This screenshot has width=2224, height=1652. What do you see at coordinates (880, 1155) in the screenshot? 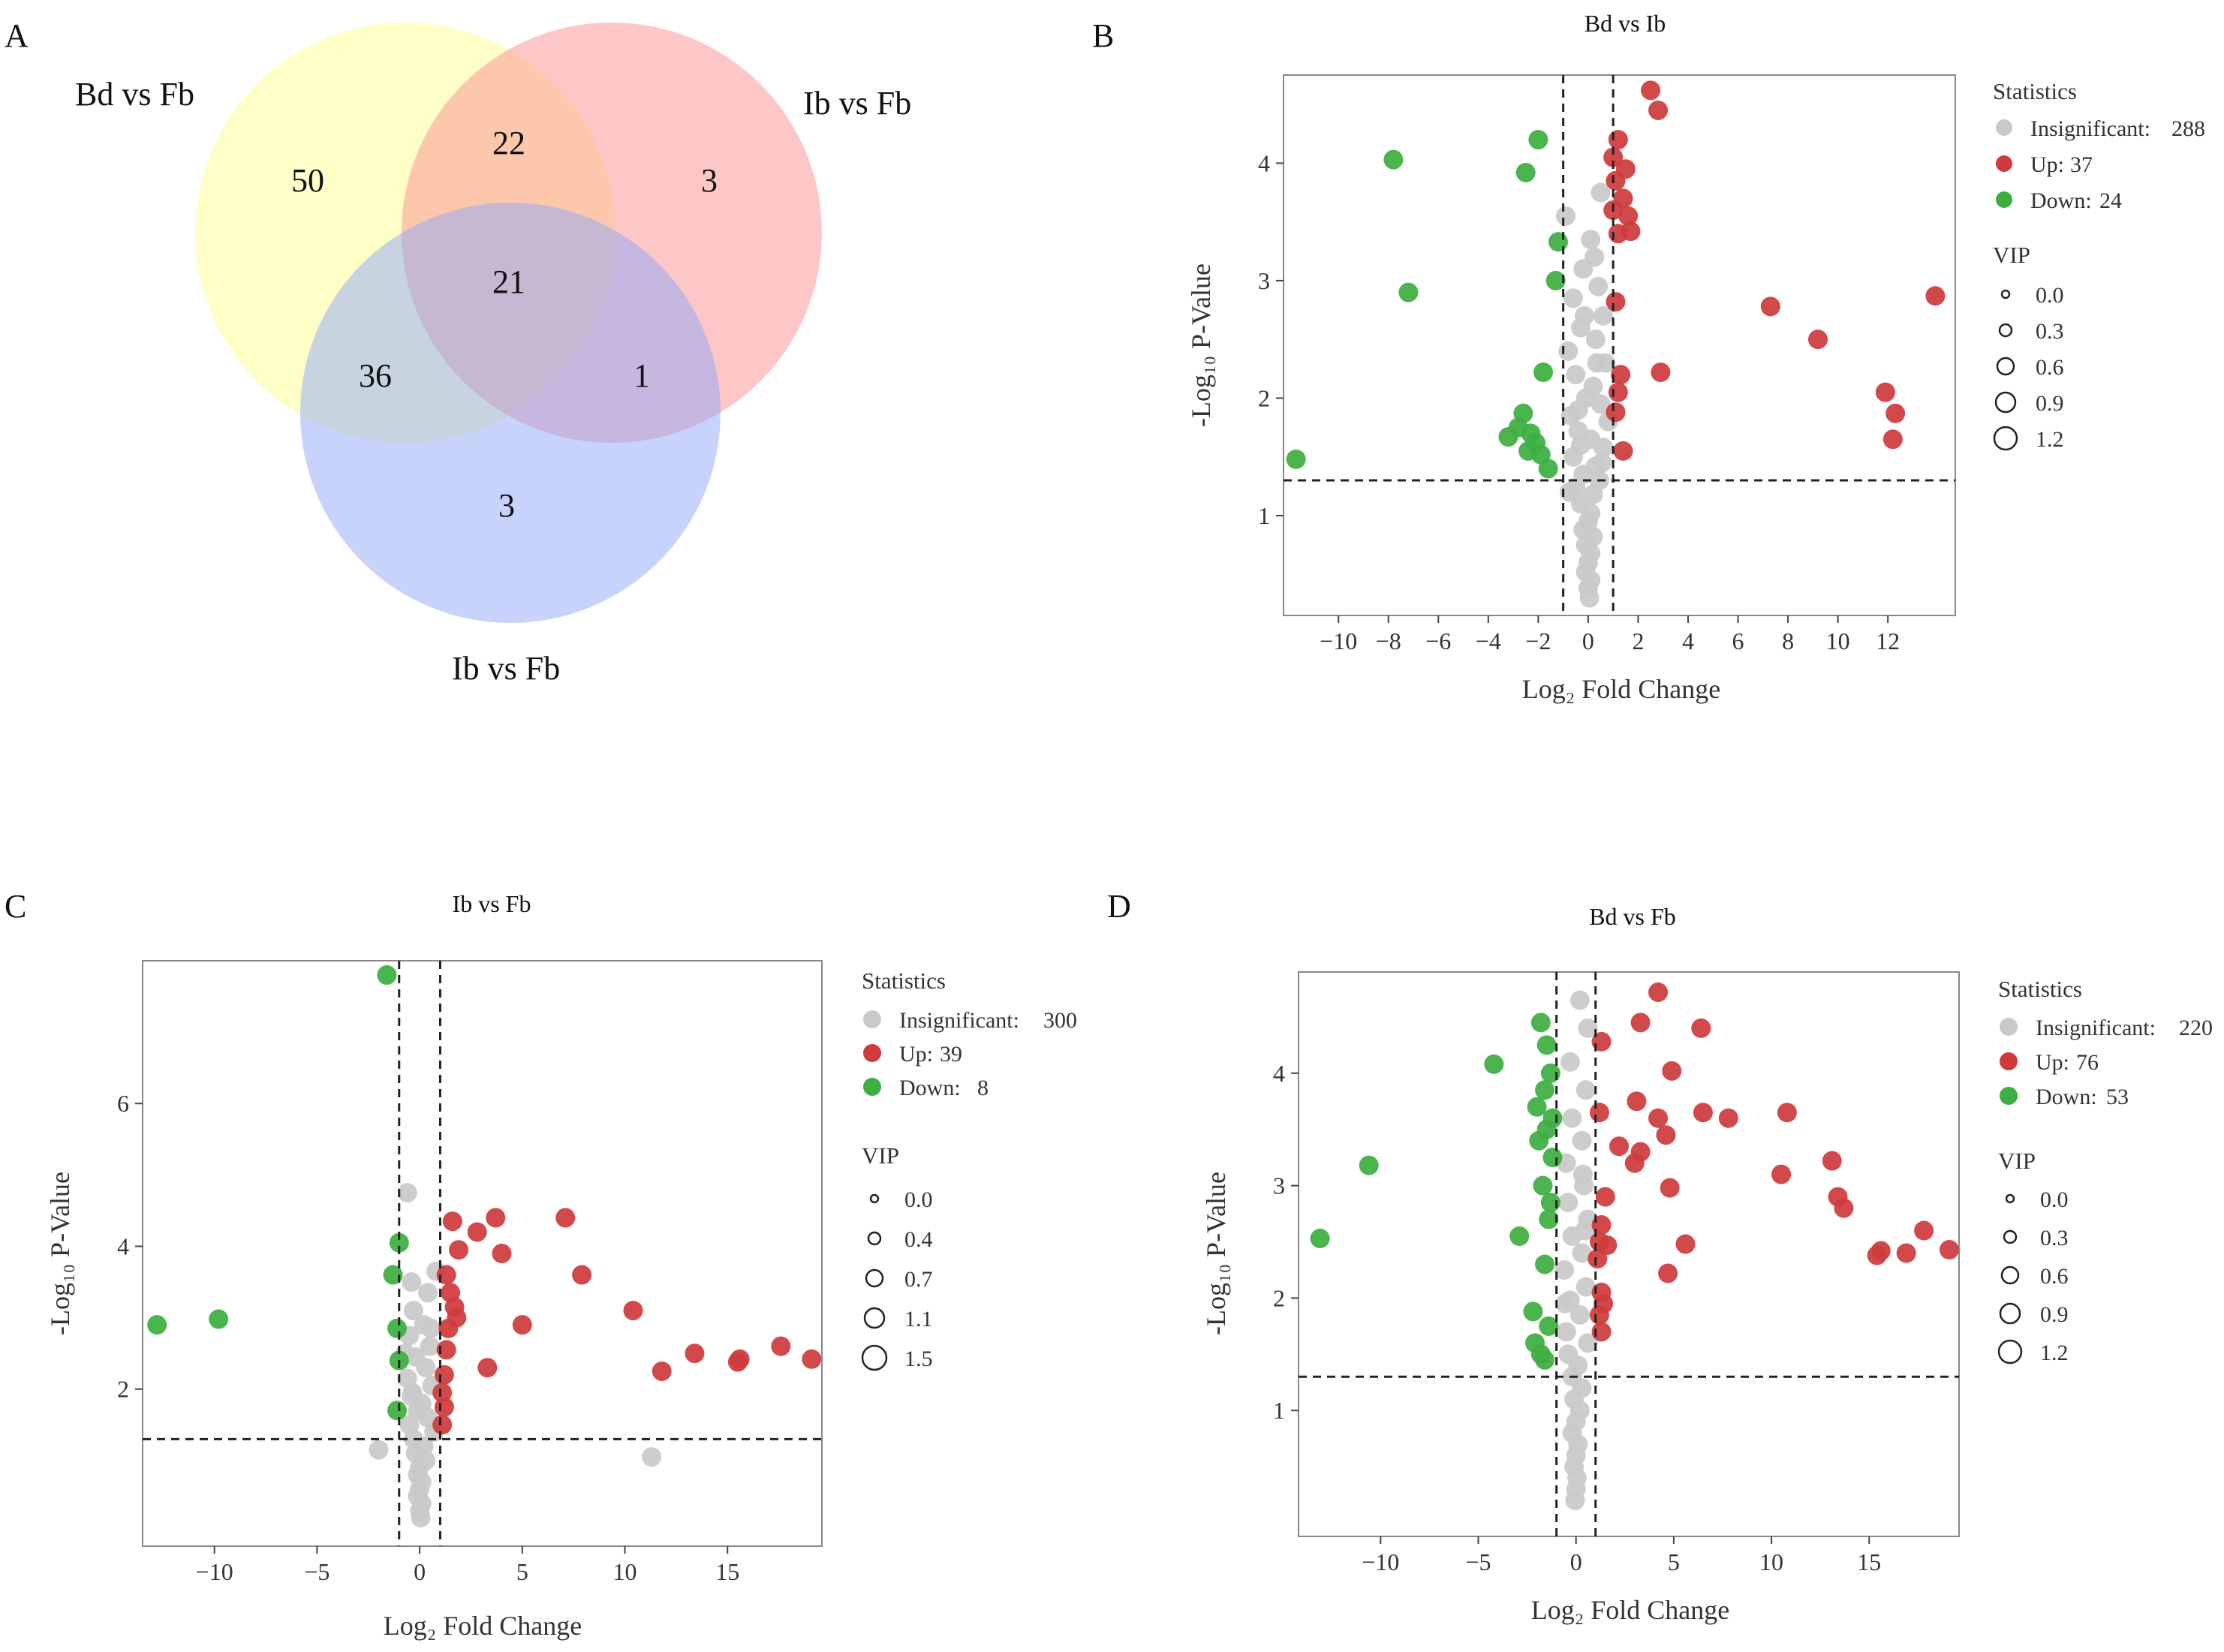
I see `legend-vip-title-c: VIP` at bounding box center [880, 1155].